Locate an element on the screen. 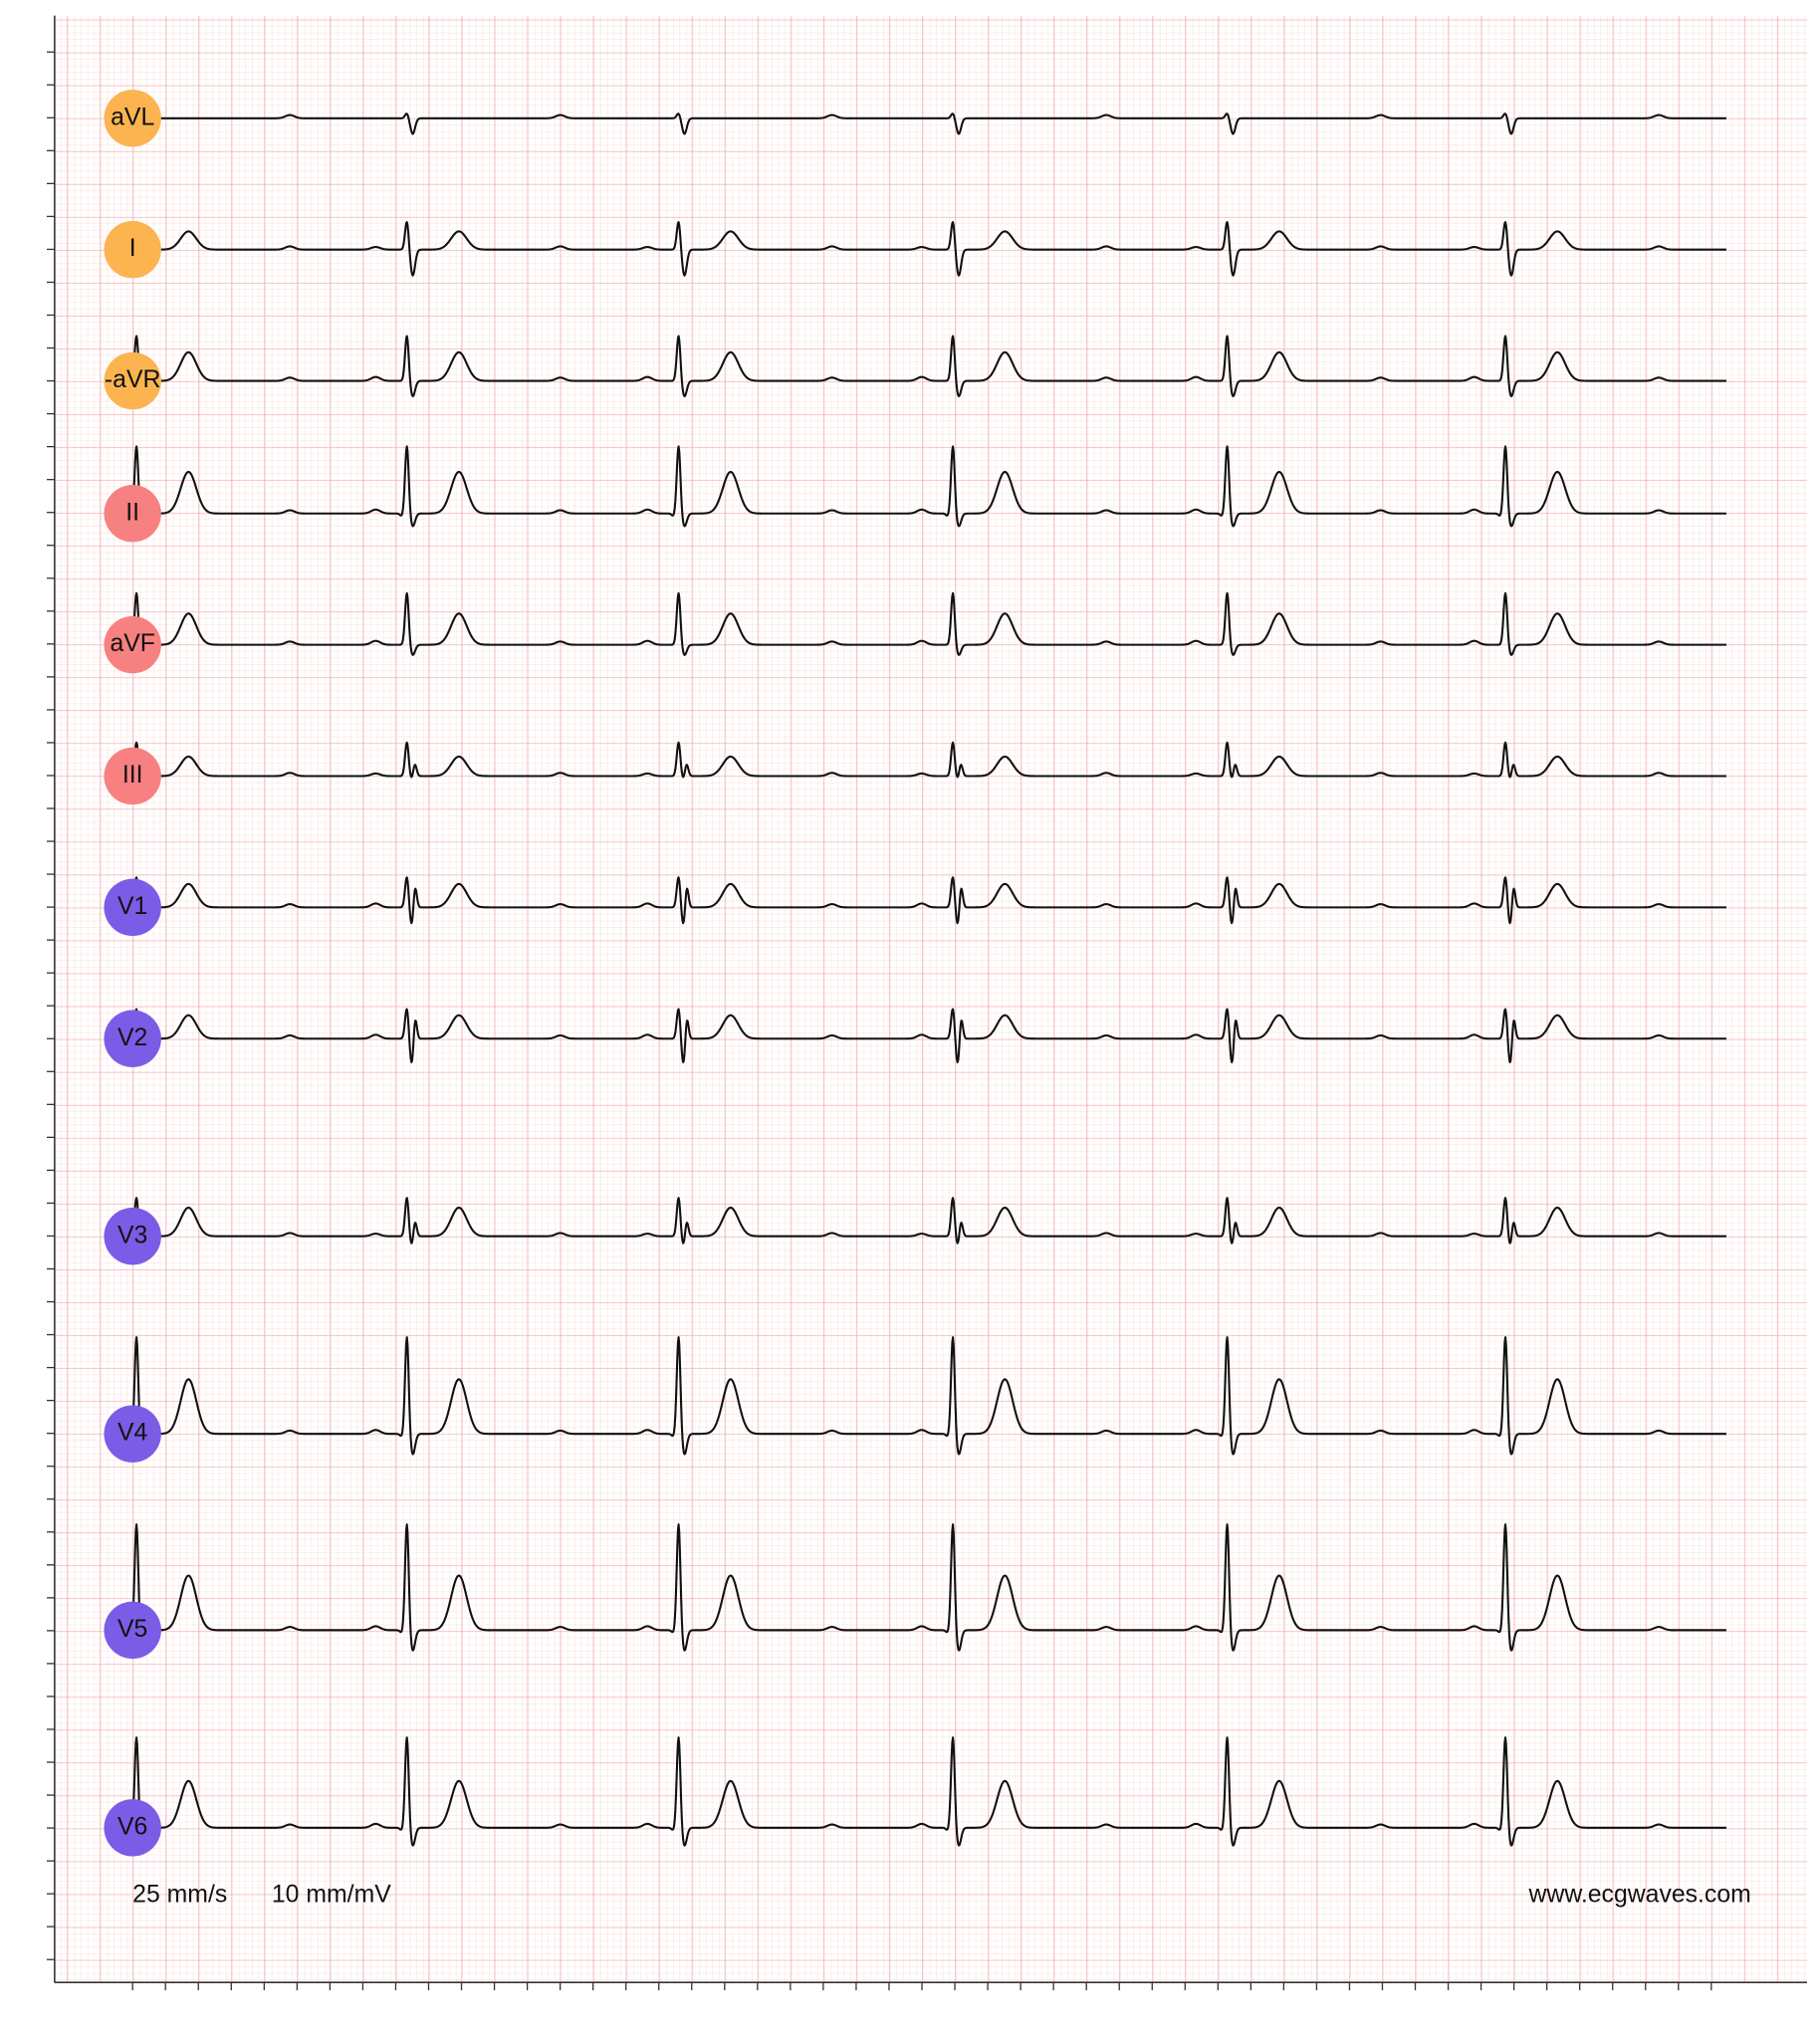 Image resolution: width=1820 pixels, height=2039 pixels. lead-label: V4 is located at coordinates (132, 1433).